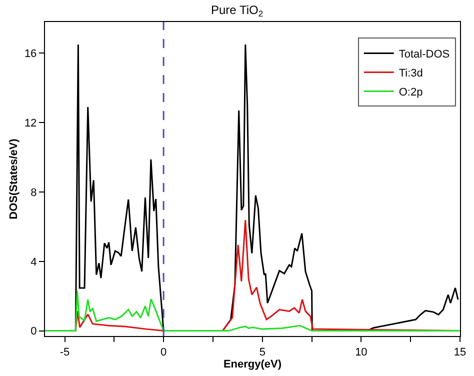 This screenshot has height=376, width=474. I want to click on x-tick-label: 5, so click(262, 352).